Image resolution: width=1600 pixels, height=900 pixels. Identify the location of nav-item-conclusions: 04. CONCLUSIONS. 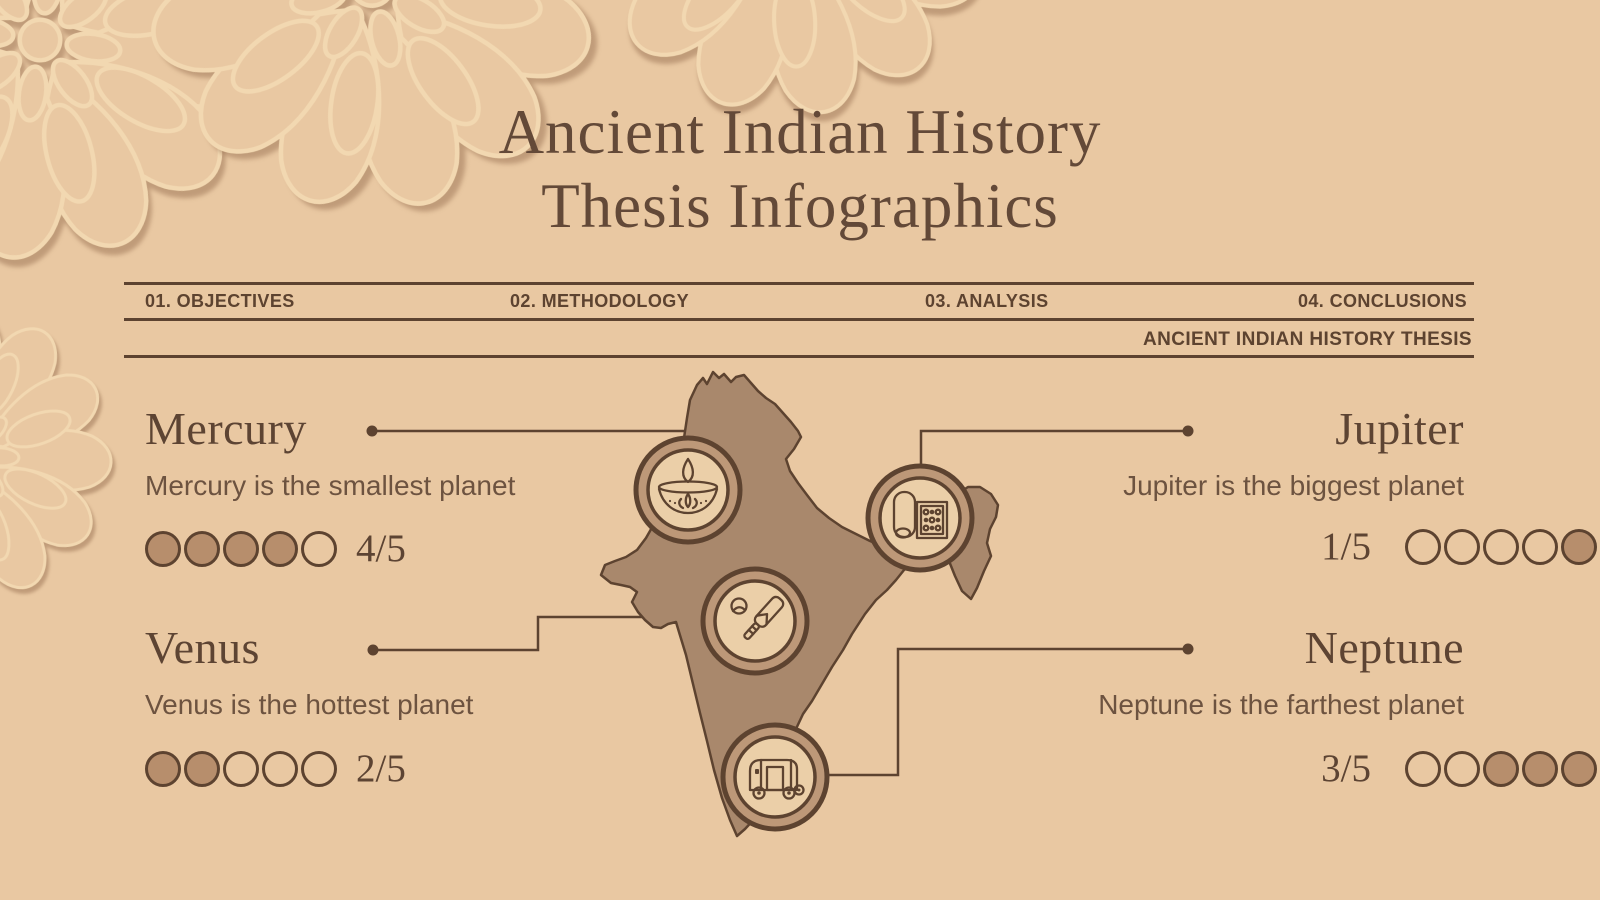
(1382, 301).